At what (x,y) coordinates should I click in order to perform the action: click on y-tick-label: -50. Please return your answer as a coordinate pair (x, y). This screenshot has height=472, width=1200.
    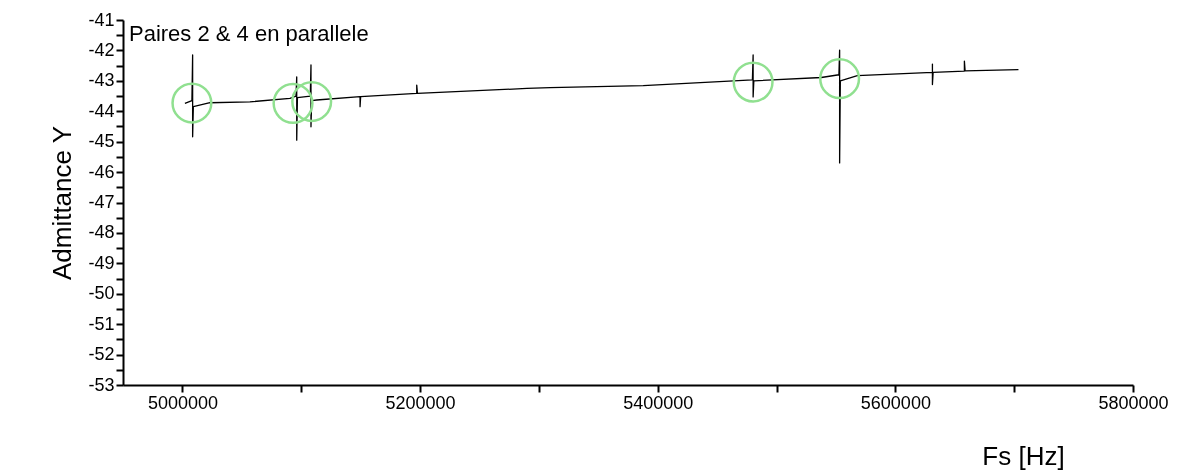
    Looking at the image, I should click on (101, 293).